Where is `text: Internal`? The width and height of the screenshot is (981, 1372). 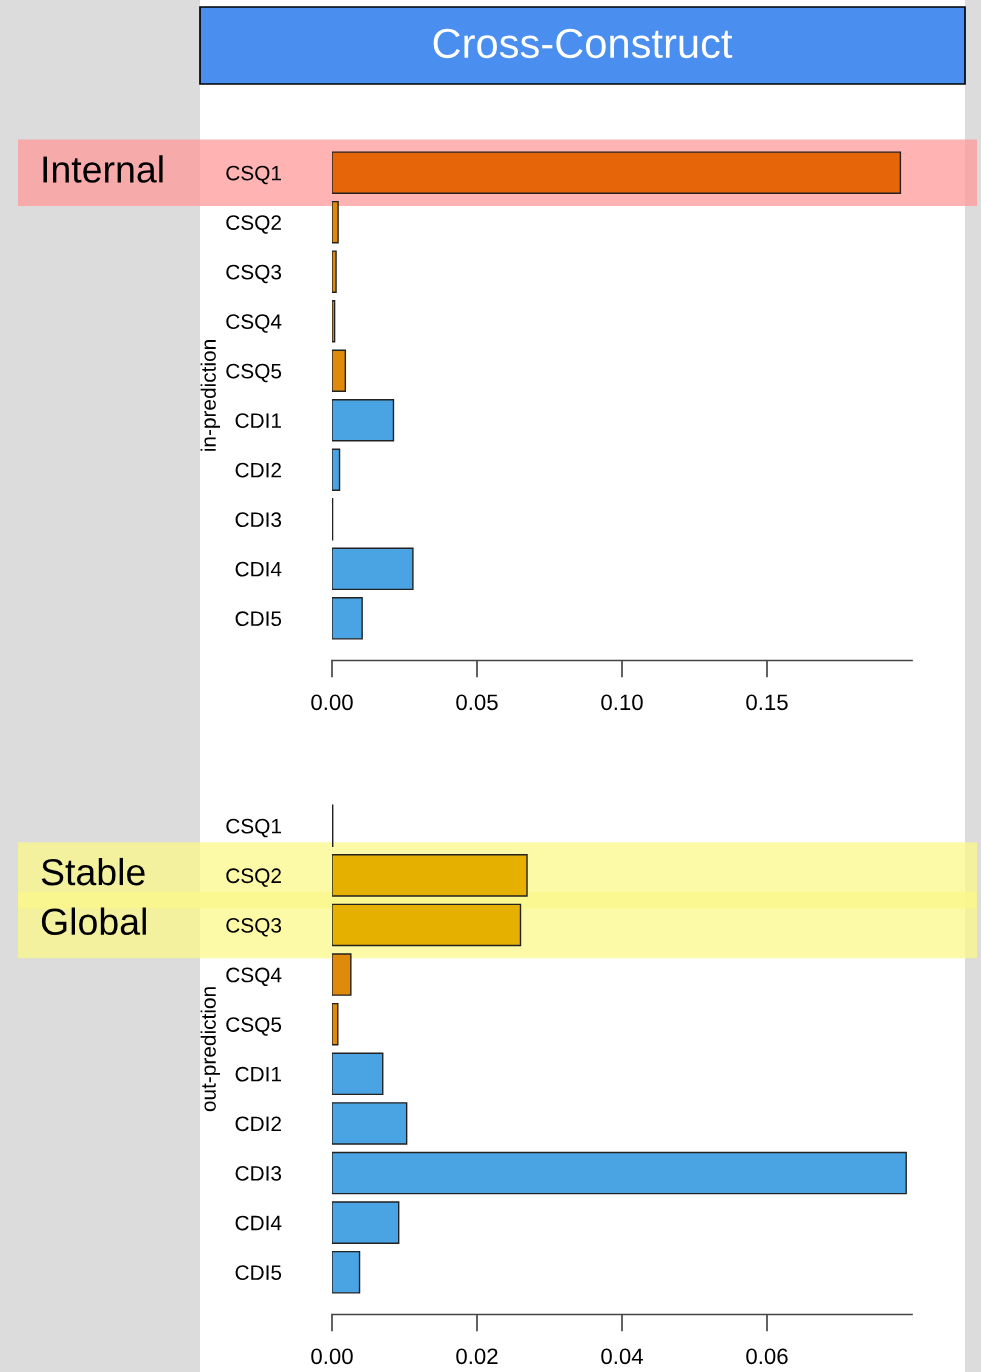
text: Internal is located at coordinates (103, 169).